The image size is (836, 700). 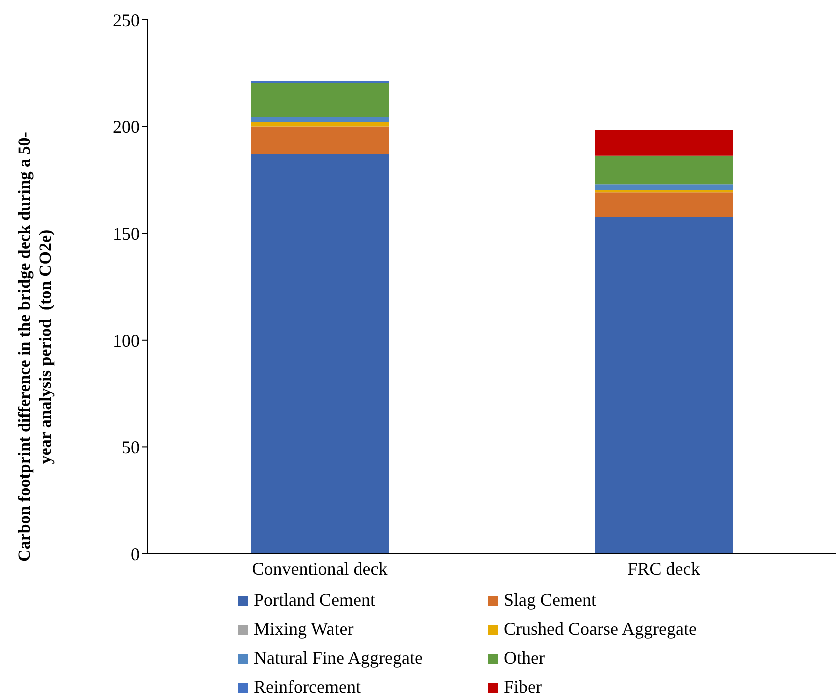 What do you see at coordinates (304, 629) in the screenshot?
I see `legend-label: Mixing Water` at bounding box center [304, 629].